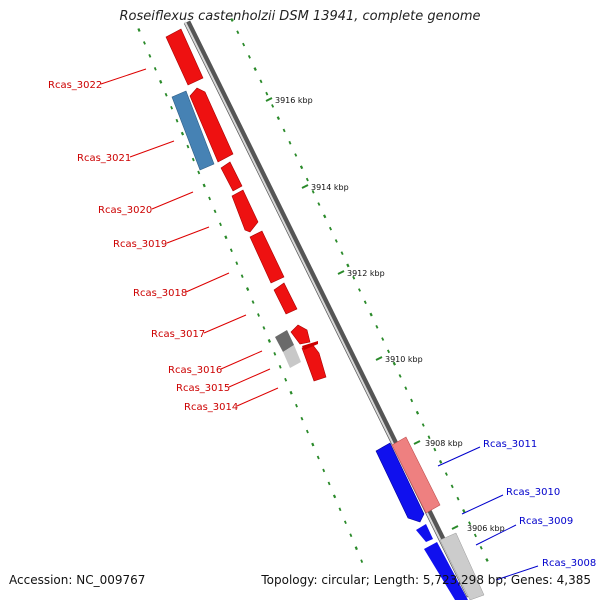 The height and width of the screenshot is (600, 600). Describe the element at coordinates (569, 563) in the screenshot. I see `label-rcas-3008: Rcas_3008` at that location.